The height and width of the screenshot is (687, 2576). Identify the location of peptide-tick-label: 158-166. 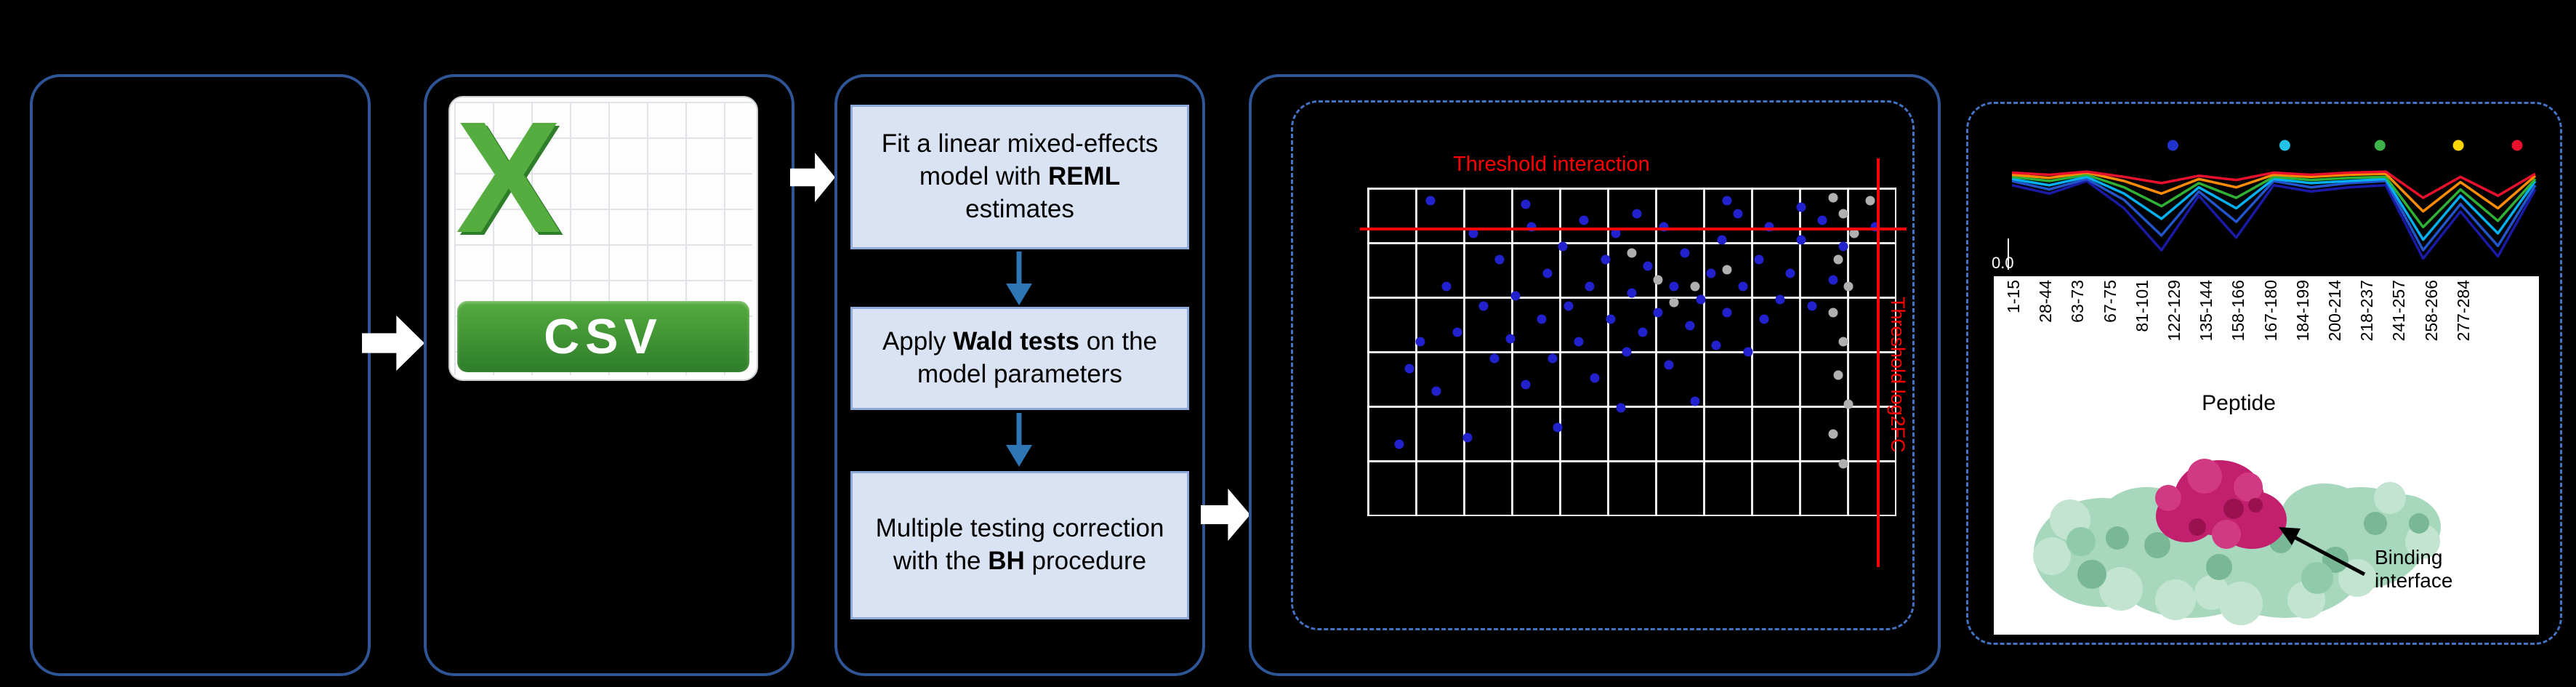
(2238, 311).